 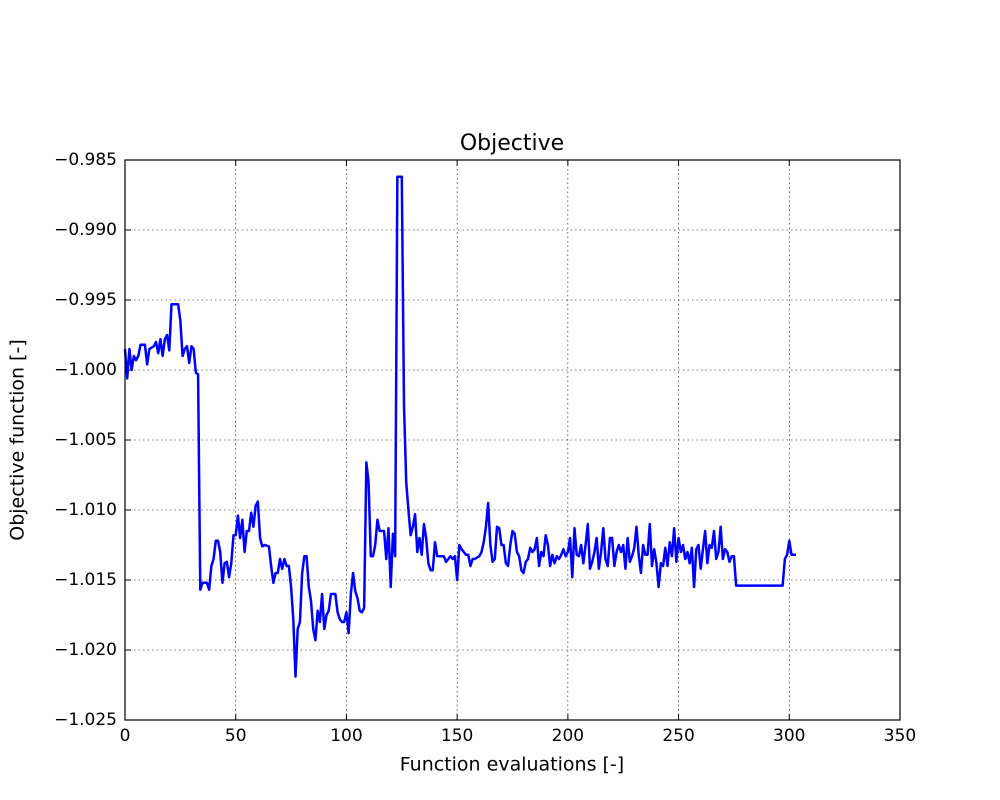 What do you see at coordinates (512, 143) in the screenshot?
I see `chart-title: Objective` at bounding box center [512, 143].